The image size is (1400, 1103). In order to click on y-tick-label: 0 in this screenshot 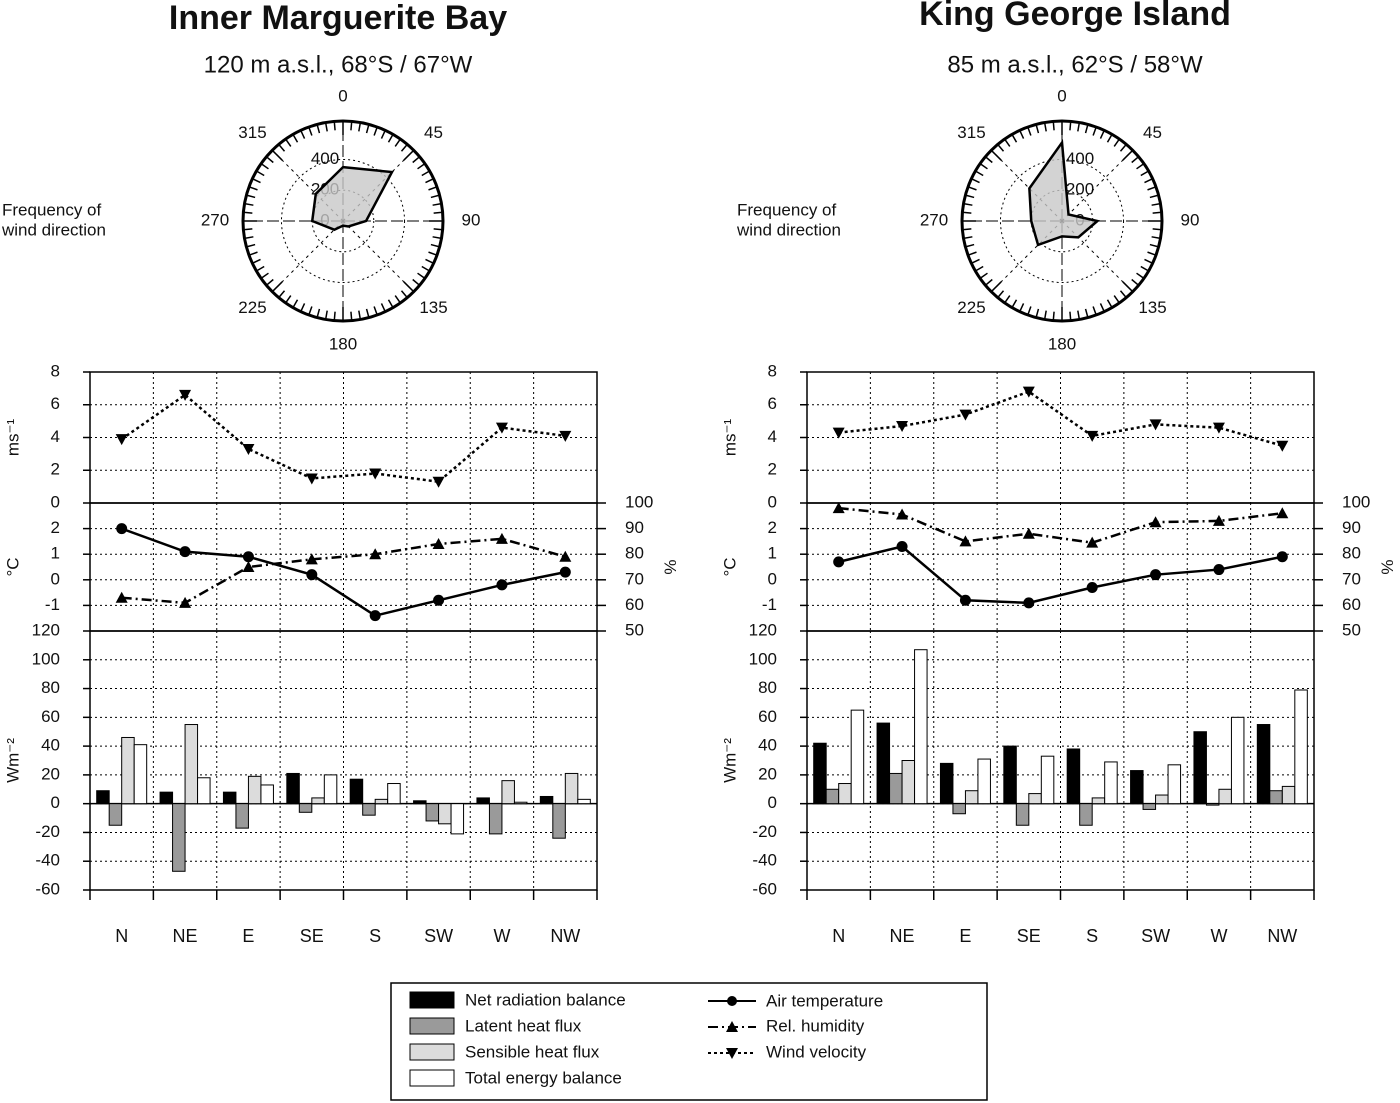, I will do `click(772, 802)`.